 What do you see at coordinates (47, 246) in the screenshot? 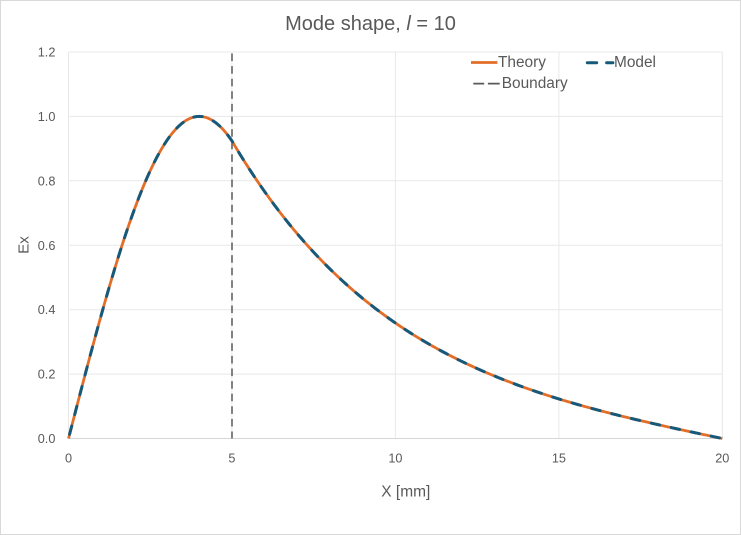
I see `svg-text: 0.6` at bounding box center [47, 246].